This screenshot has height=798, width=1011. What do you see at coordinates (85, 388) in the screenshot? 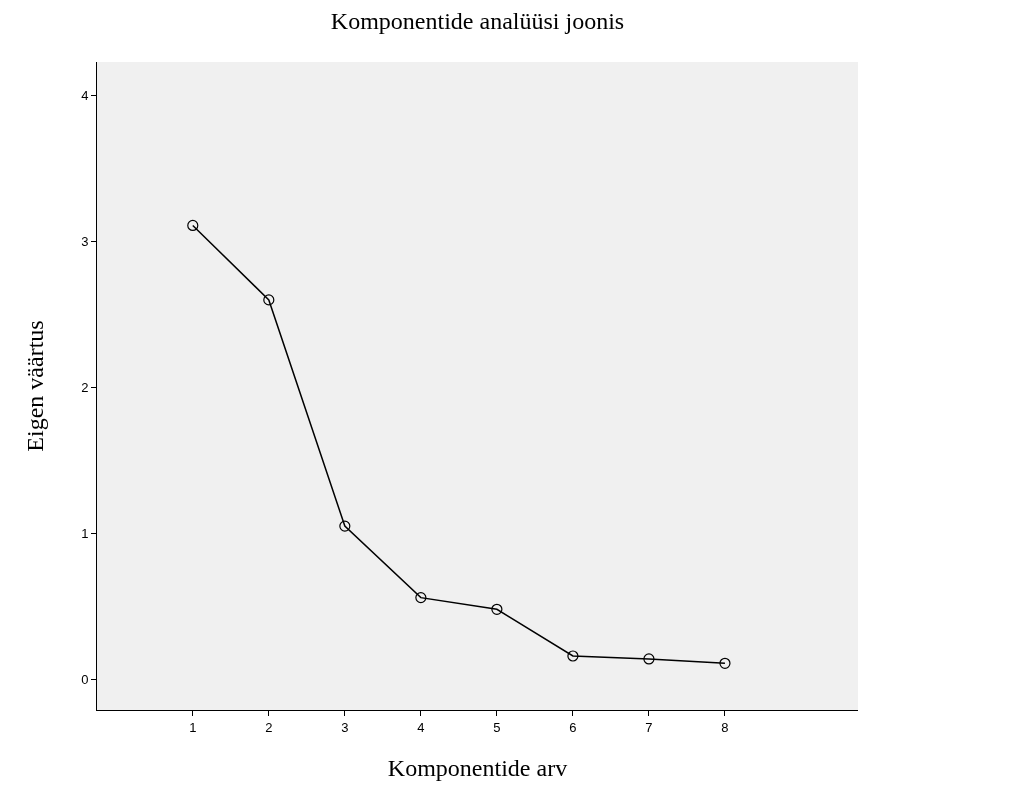
I see `y-tick-label: 2` at bounding box center [85, 388].